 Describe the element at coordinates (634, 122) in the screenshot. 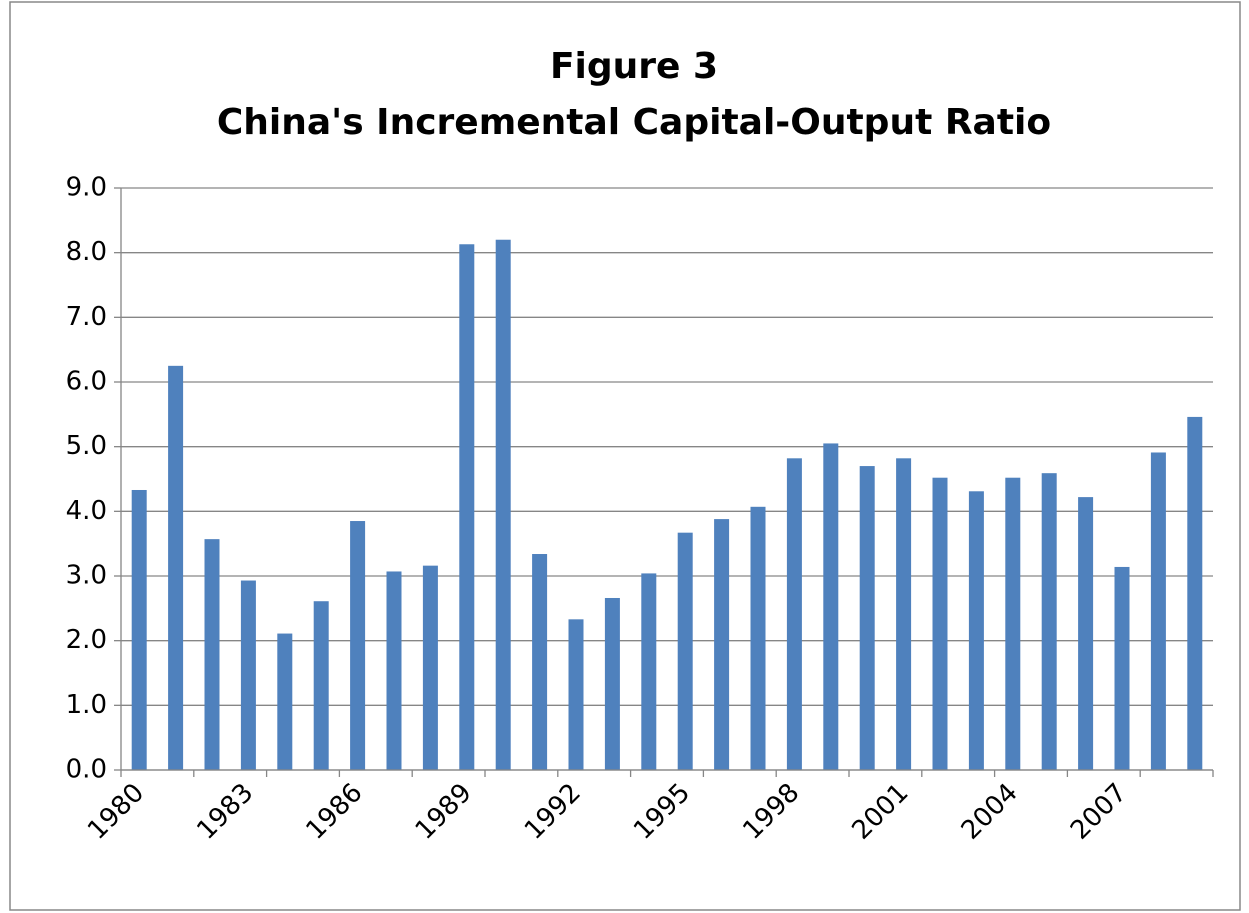

I see `chart-subtitle: China's Incremental Capital-Output Ratio` at that location.